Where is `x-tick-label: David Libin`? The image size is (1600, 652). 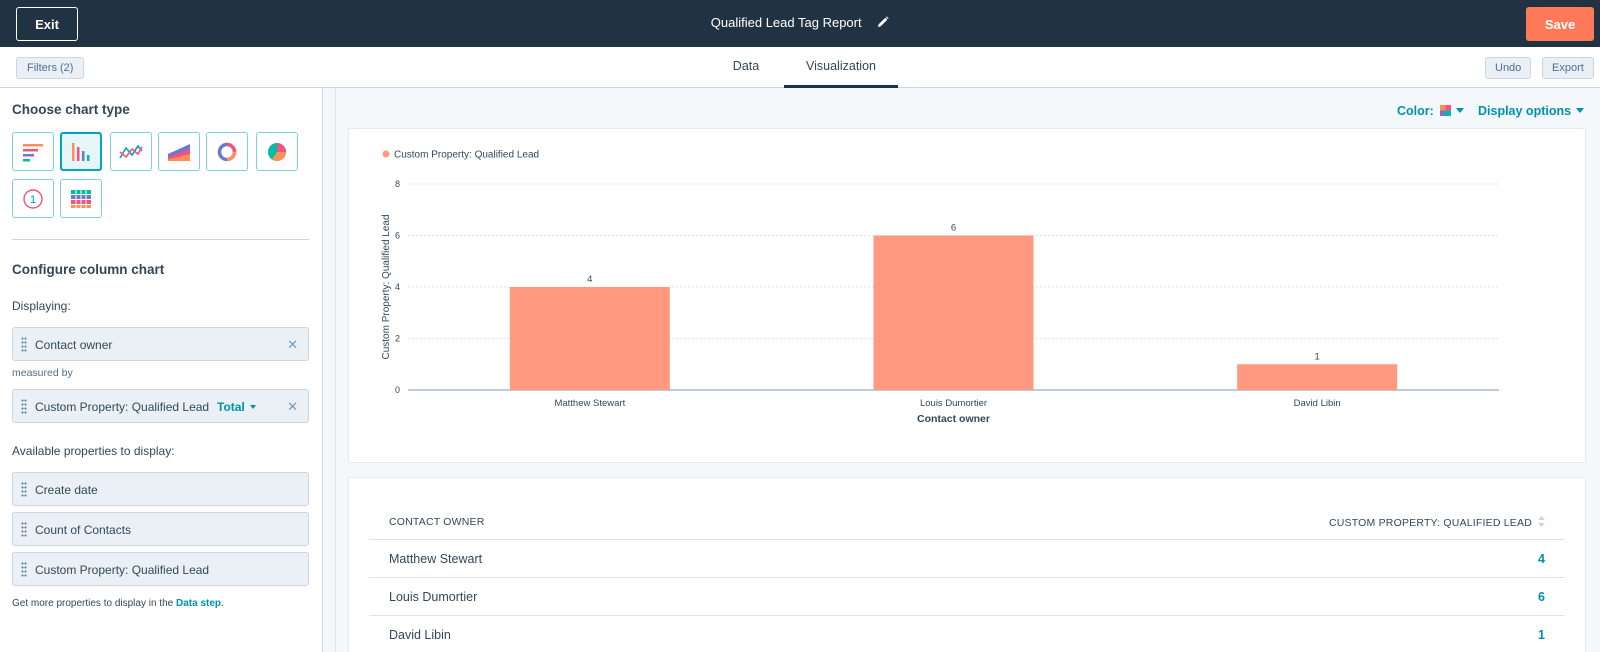
x-tick-label: David Libin is located at coordinates (1317, 403).